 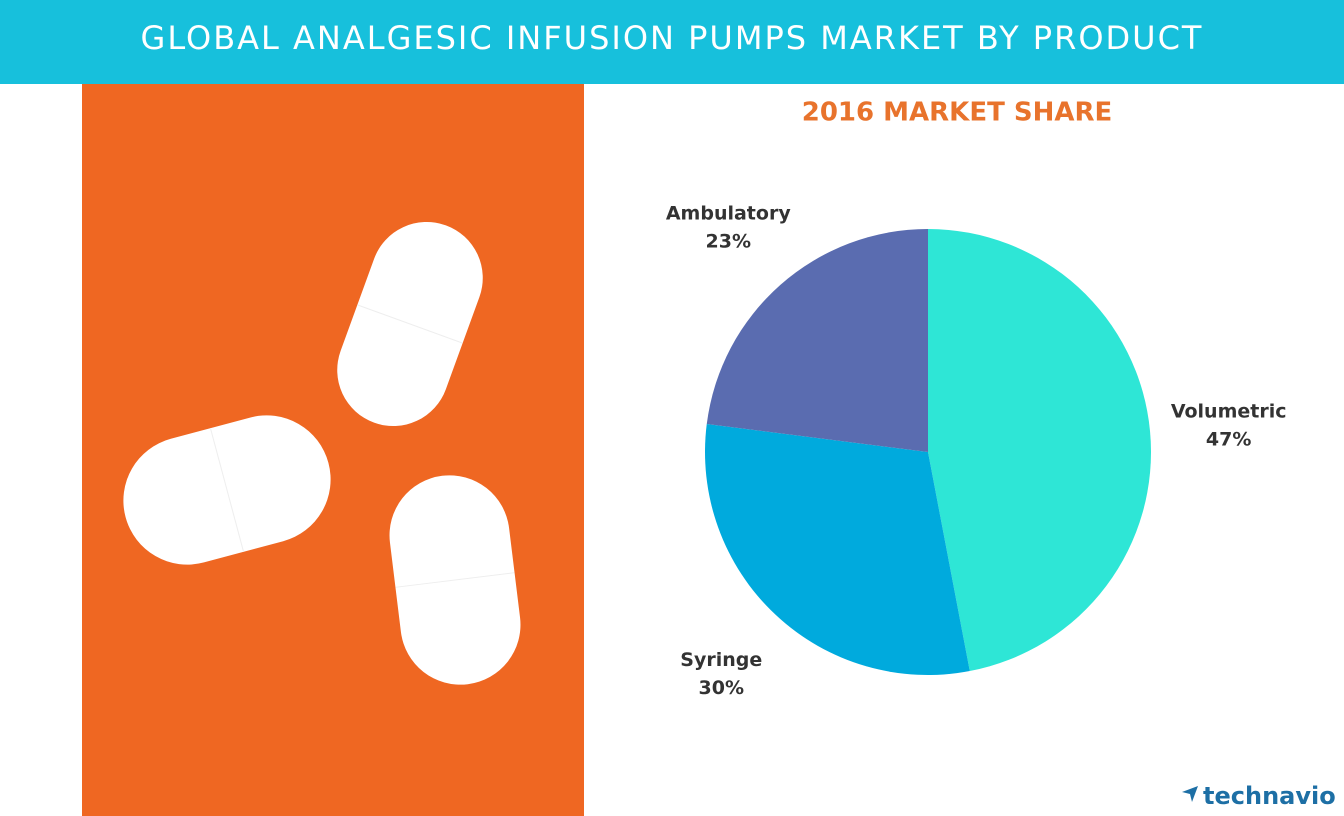 I want to click on header-bar, so click(x=672, y=42).